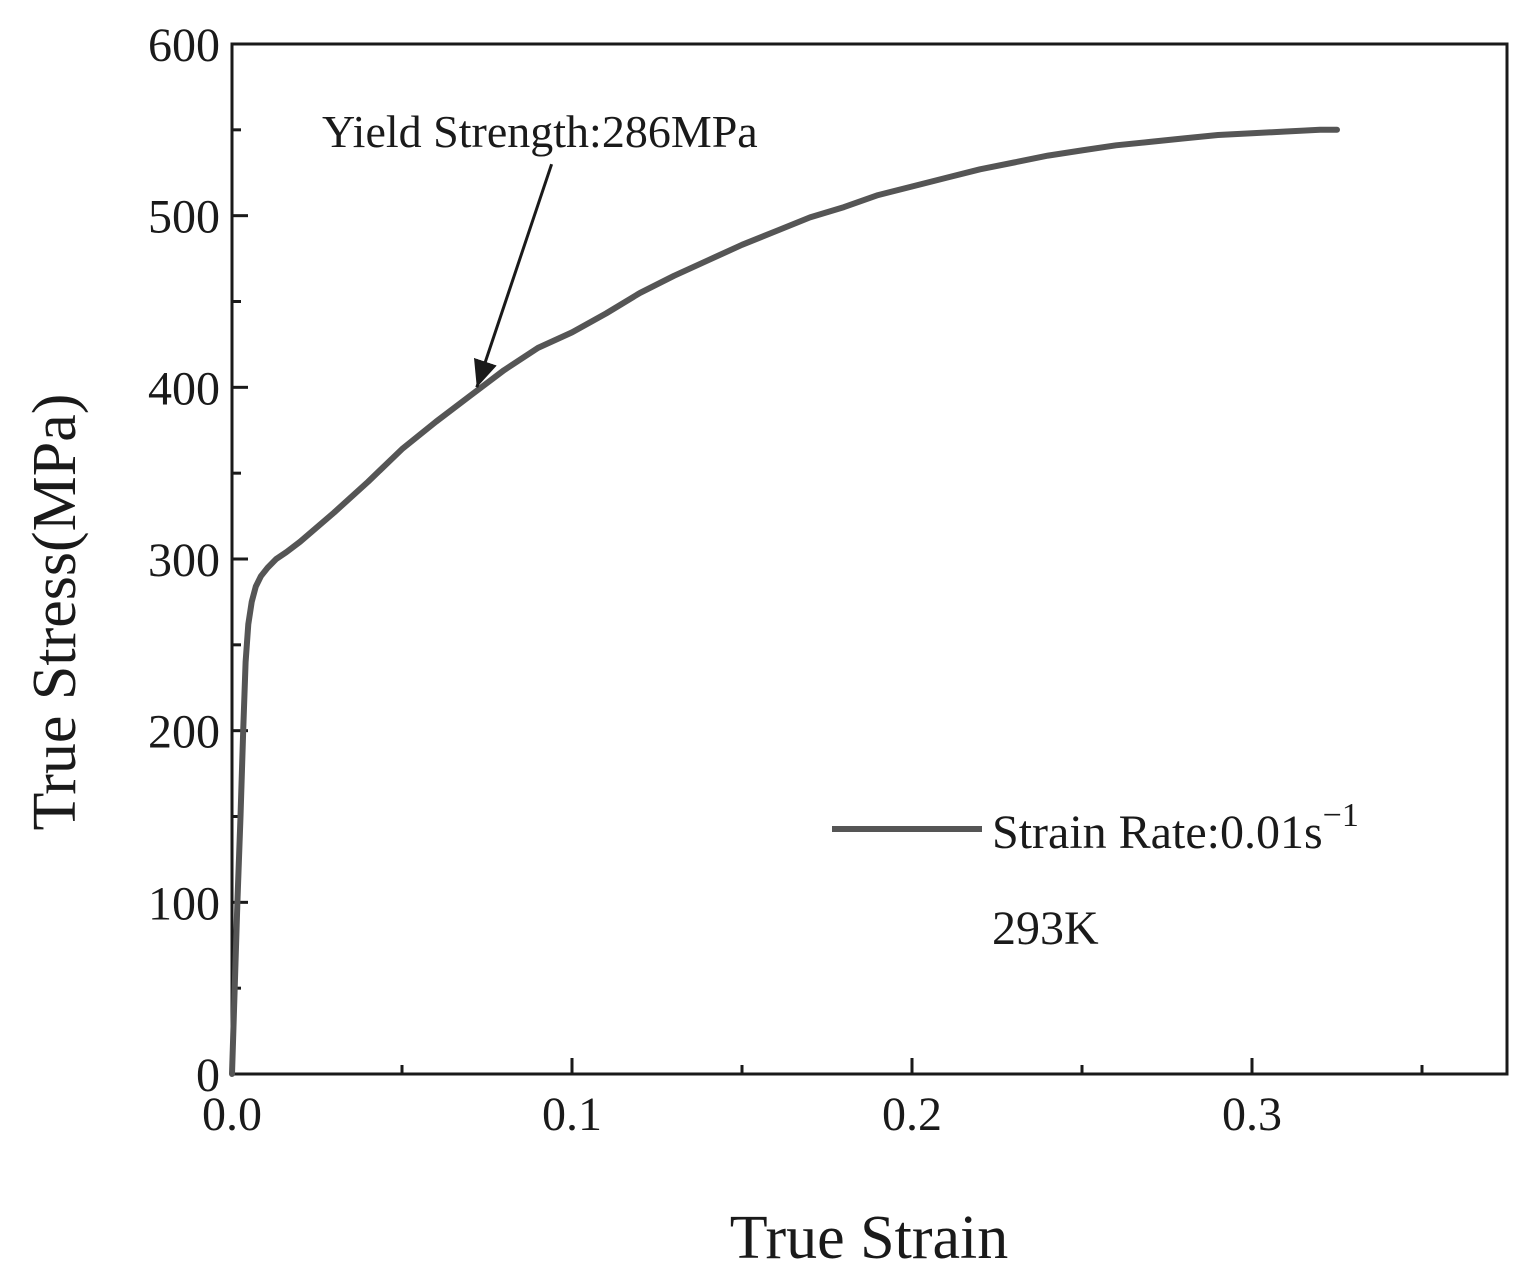 The height and width of the screenshot is (1286, 1528). What do you see at coordinates (1157, 832) in the screenshot?
I see `legend-label-main: Strain Rate:0.01s` at bounding box center [1157, 832].